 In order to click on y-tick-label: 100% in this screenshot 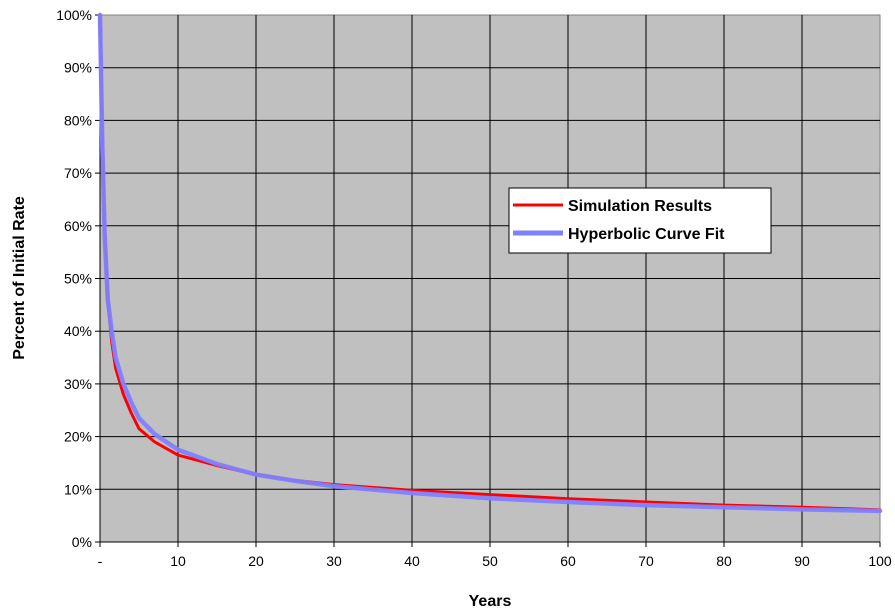, I will do `click(74, 15)`.